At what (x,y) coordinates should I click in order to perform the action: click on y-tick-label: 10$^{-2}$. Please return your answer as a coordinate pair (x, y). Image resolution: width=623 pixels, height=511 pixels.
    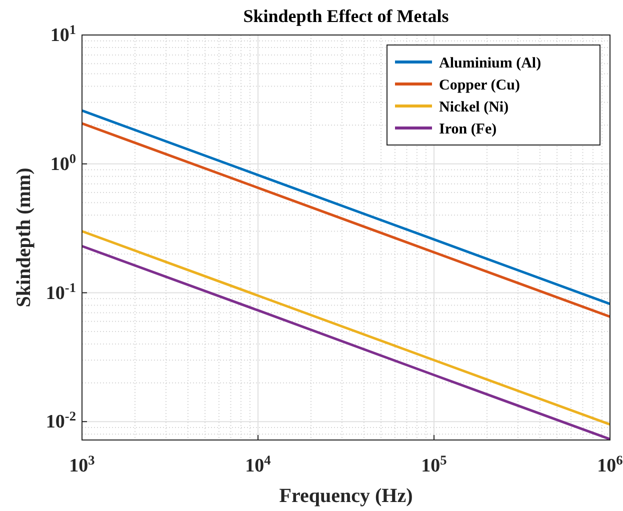
    Looking at the image, I should click on (61, 420).